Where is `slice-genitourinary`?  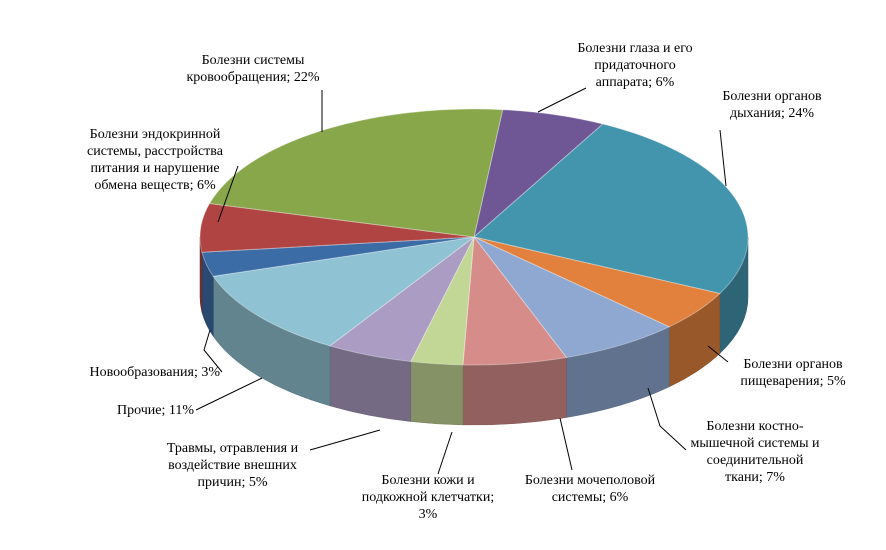 slice-genitourinary is located at coordinates (515, 300).